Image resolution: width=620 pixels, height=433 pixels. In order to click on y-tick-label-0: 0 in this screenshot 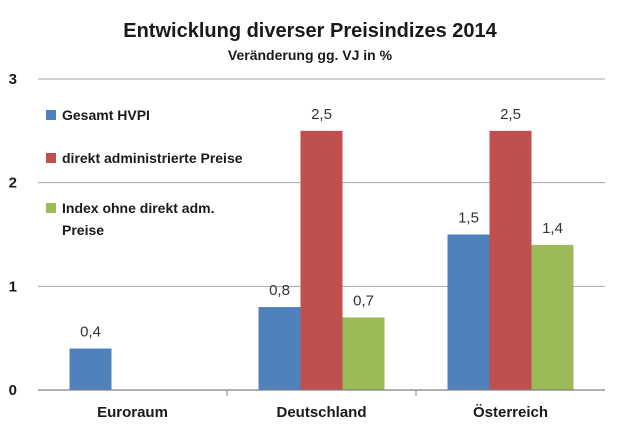, I will do `click(13, 390)`.